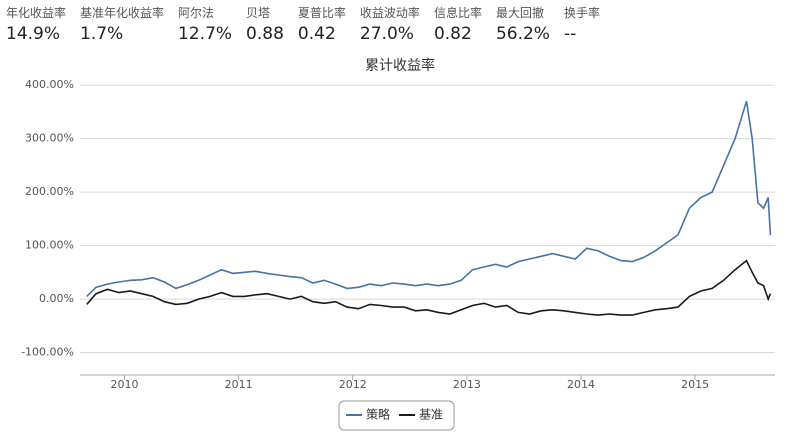  What do you see at coordinates (582, 24) in the screenshot?
I see `metric: 换手率 --` at bounding box center [582, 24].